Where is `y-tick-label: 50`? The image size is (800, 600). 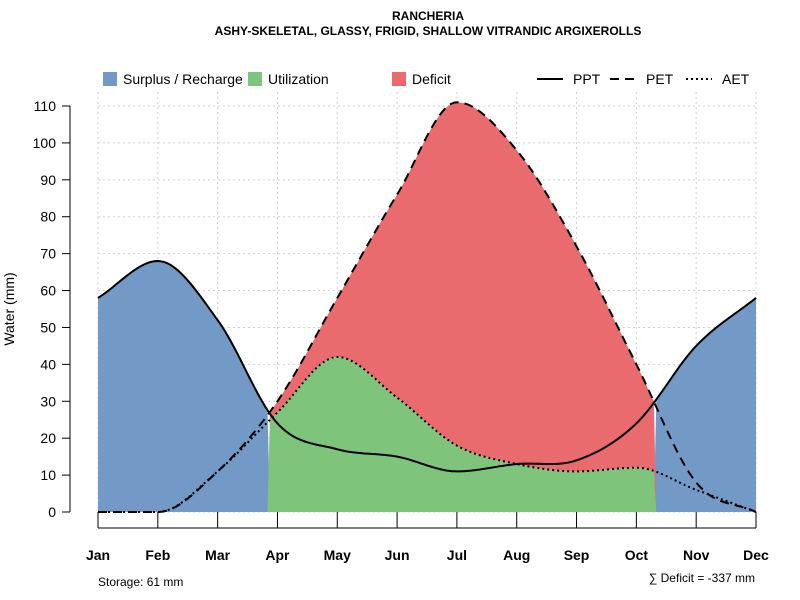
y-tick-label: 50 is located at coordinates (48, 327).